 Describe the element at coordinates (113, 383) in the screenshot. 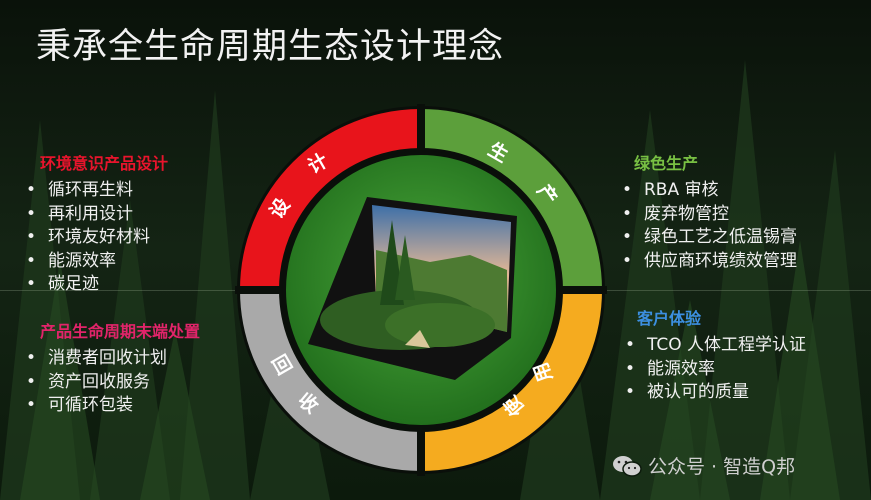

I see `list-item: 资产回收服务` at that location.